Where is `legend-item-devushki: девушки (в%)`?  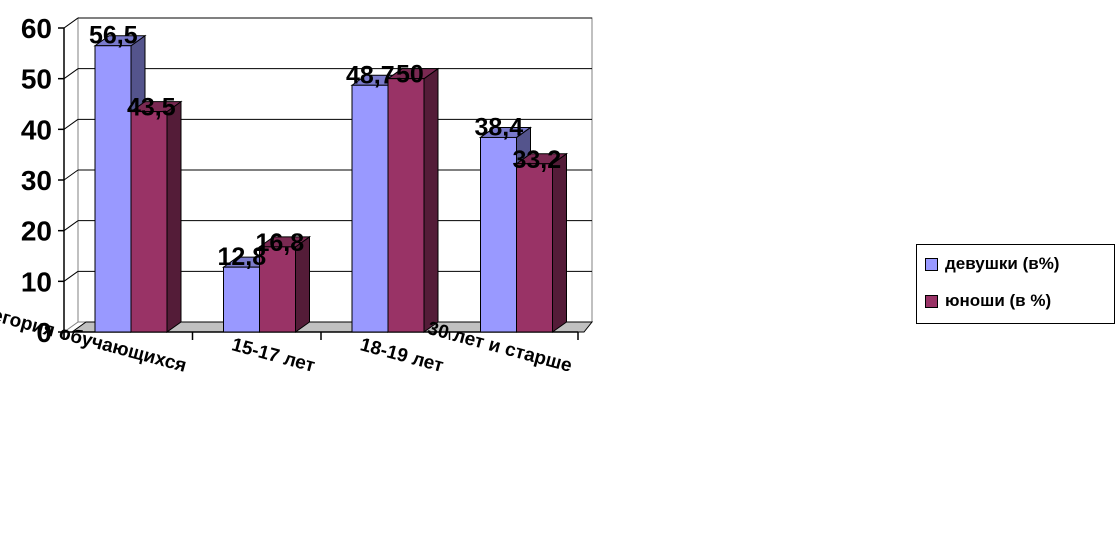
legend-item-devushki: девушки (в%) is located at coordinates (992, 264).